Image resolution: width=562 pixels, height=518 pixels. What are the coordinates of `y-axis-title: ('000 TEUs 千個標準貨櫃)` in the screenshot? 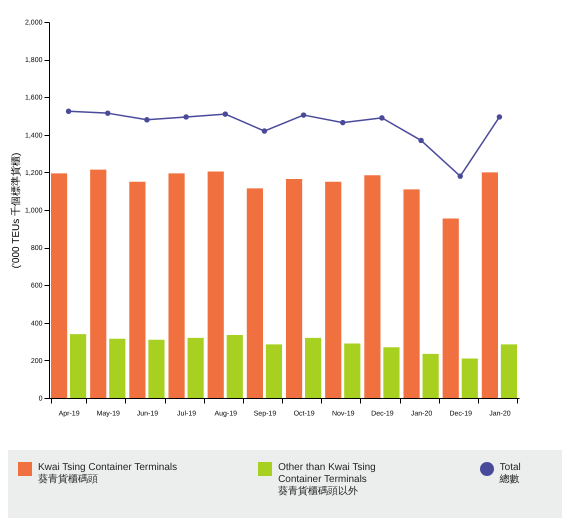 It's located at (16, 210).